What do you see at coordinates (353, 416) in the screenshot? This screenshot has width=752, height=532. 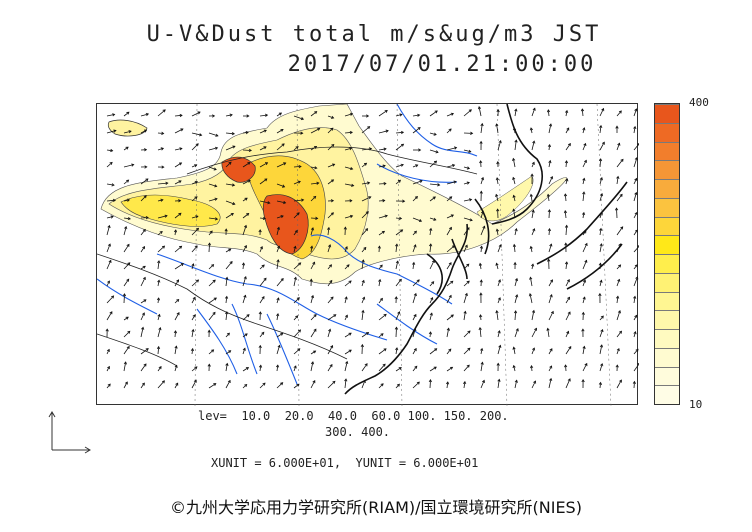 I see `contour-levels: lev= 10.0 20.0 40.0 60.0 100. 150. 200.` at bounding box center [353, 416].